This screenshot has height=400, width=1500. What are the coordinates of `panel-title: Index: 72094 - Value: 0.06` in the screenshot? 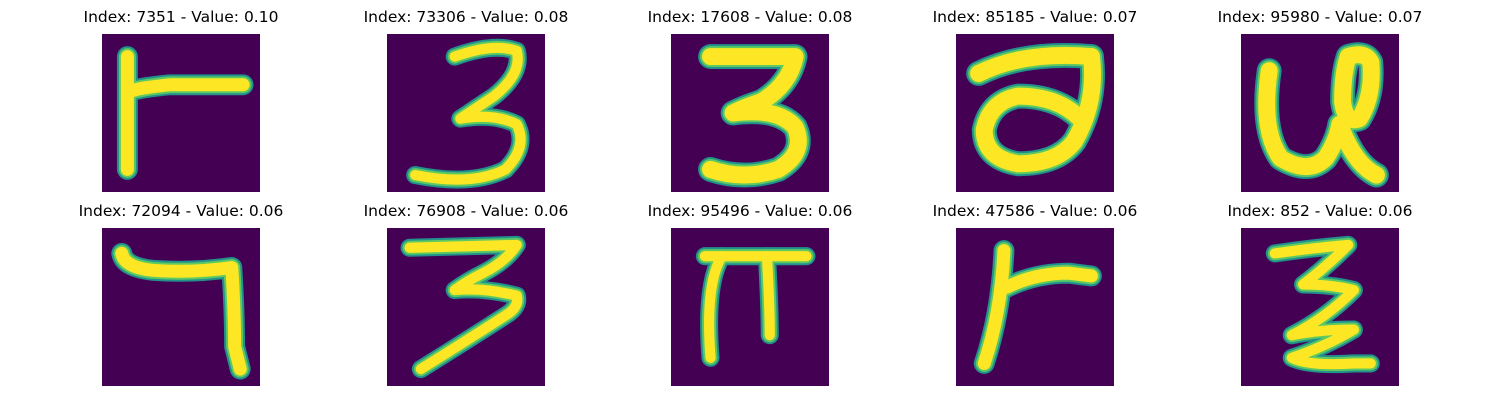 It's located at (181, 211).